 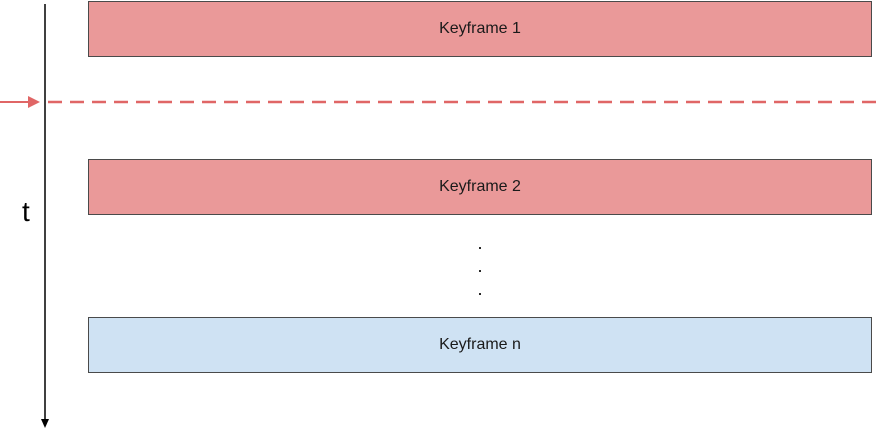 I want to click on keyframe-2-label: Keyframe 2, so click(x=480, y=186).